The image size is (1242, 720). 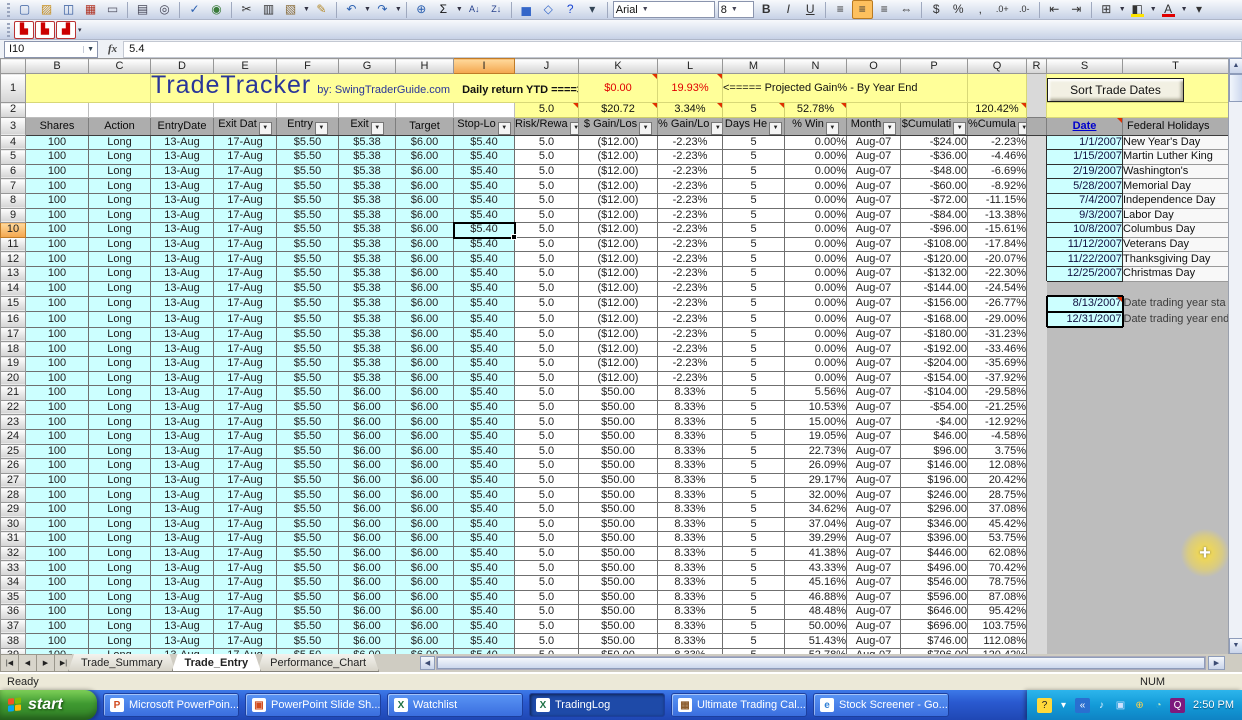 What do you see at coordinates (815, 553) in the screenshot?
I see `cell: 41.38%` at bounding box center [815, 553].